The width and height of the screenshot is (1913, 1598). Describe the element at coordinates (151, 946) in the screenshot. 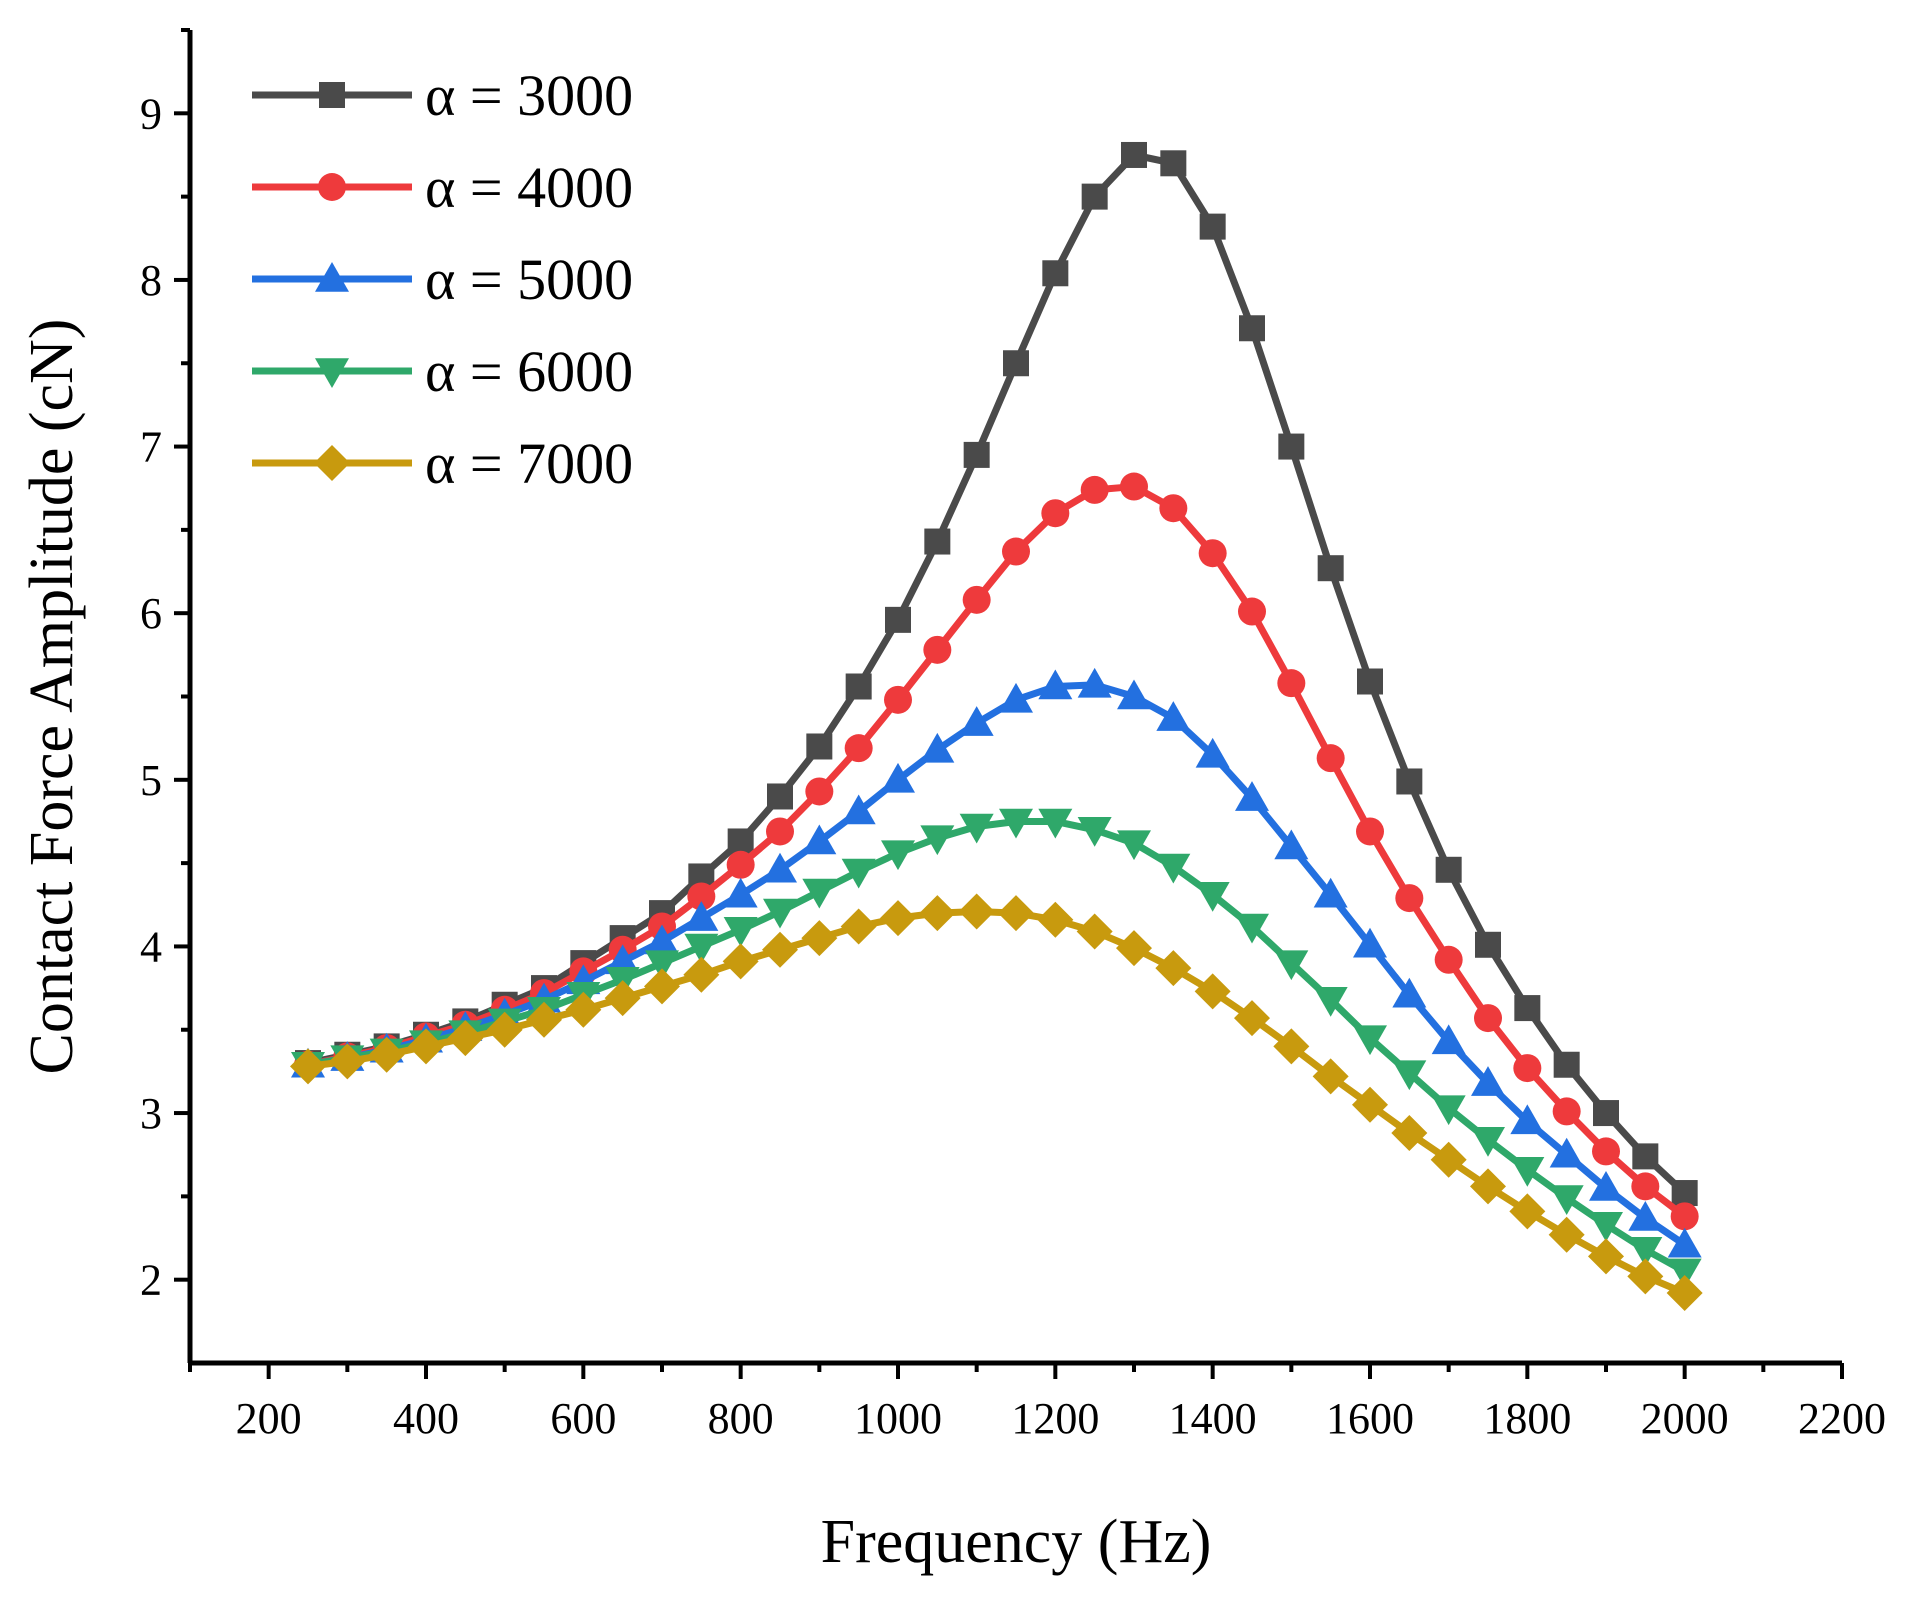

I see `y-tick-label: 4` at that location.